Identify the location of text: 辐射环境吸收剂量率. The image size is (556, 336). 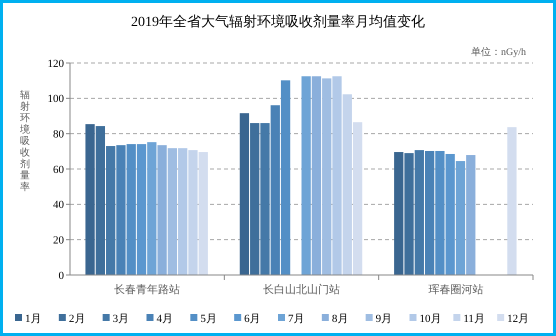
(25, 141).